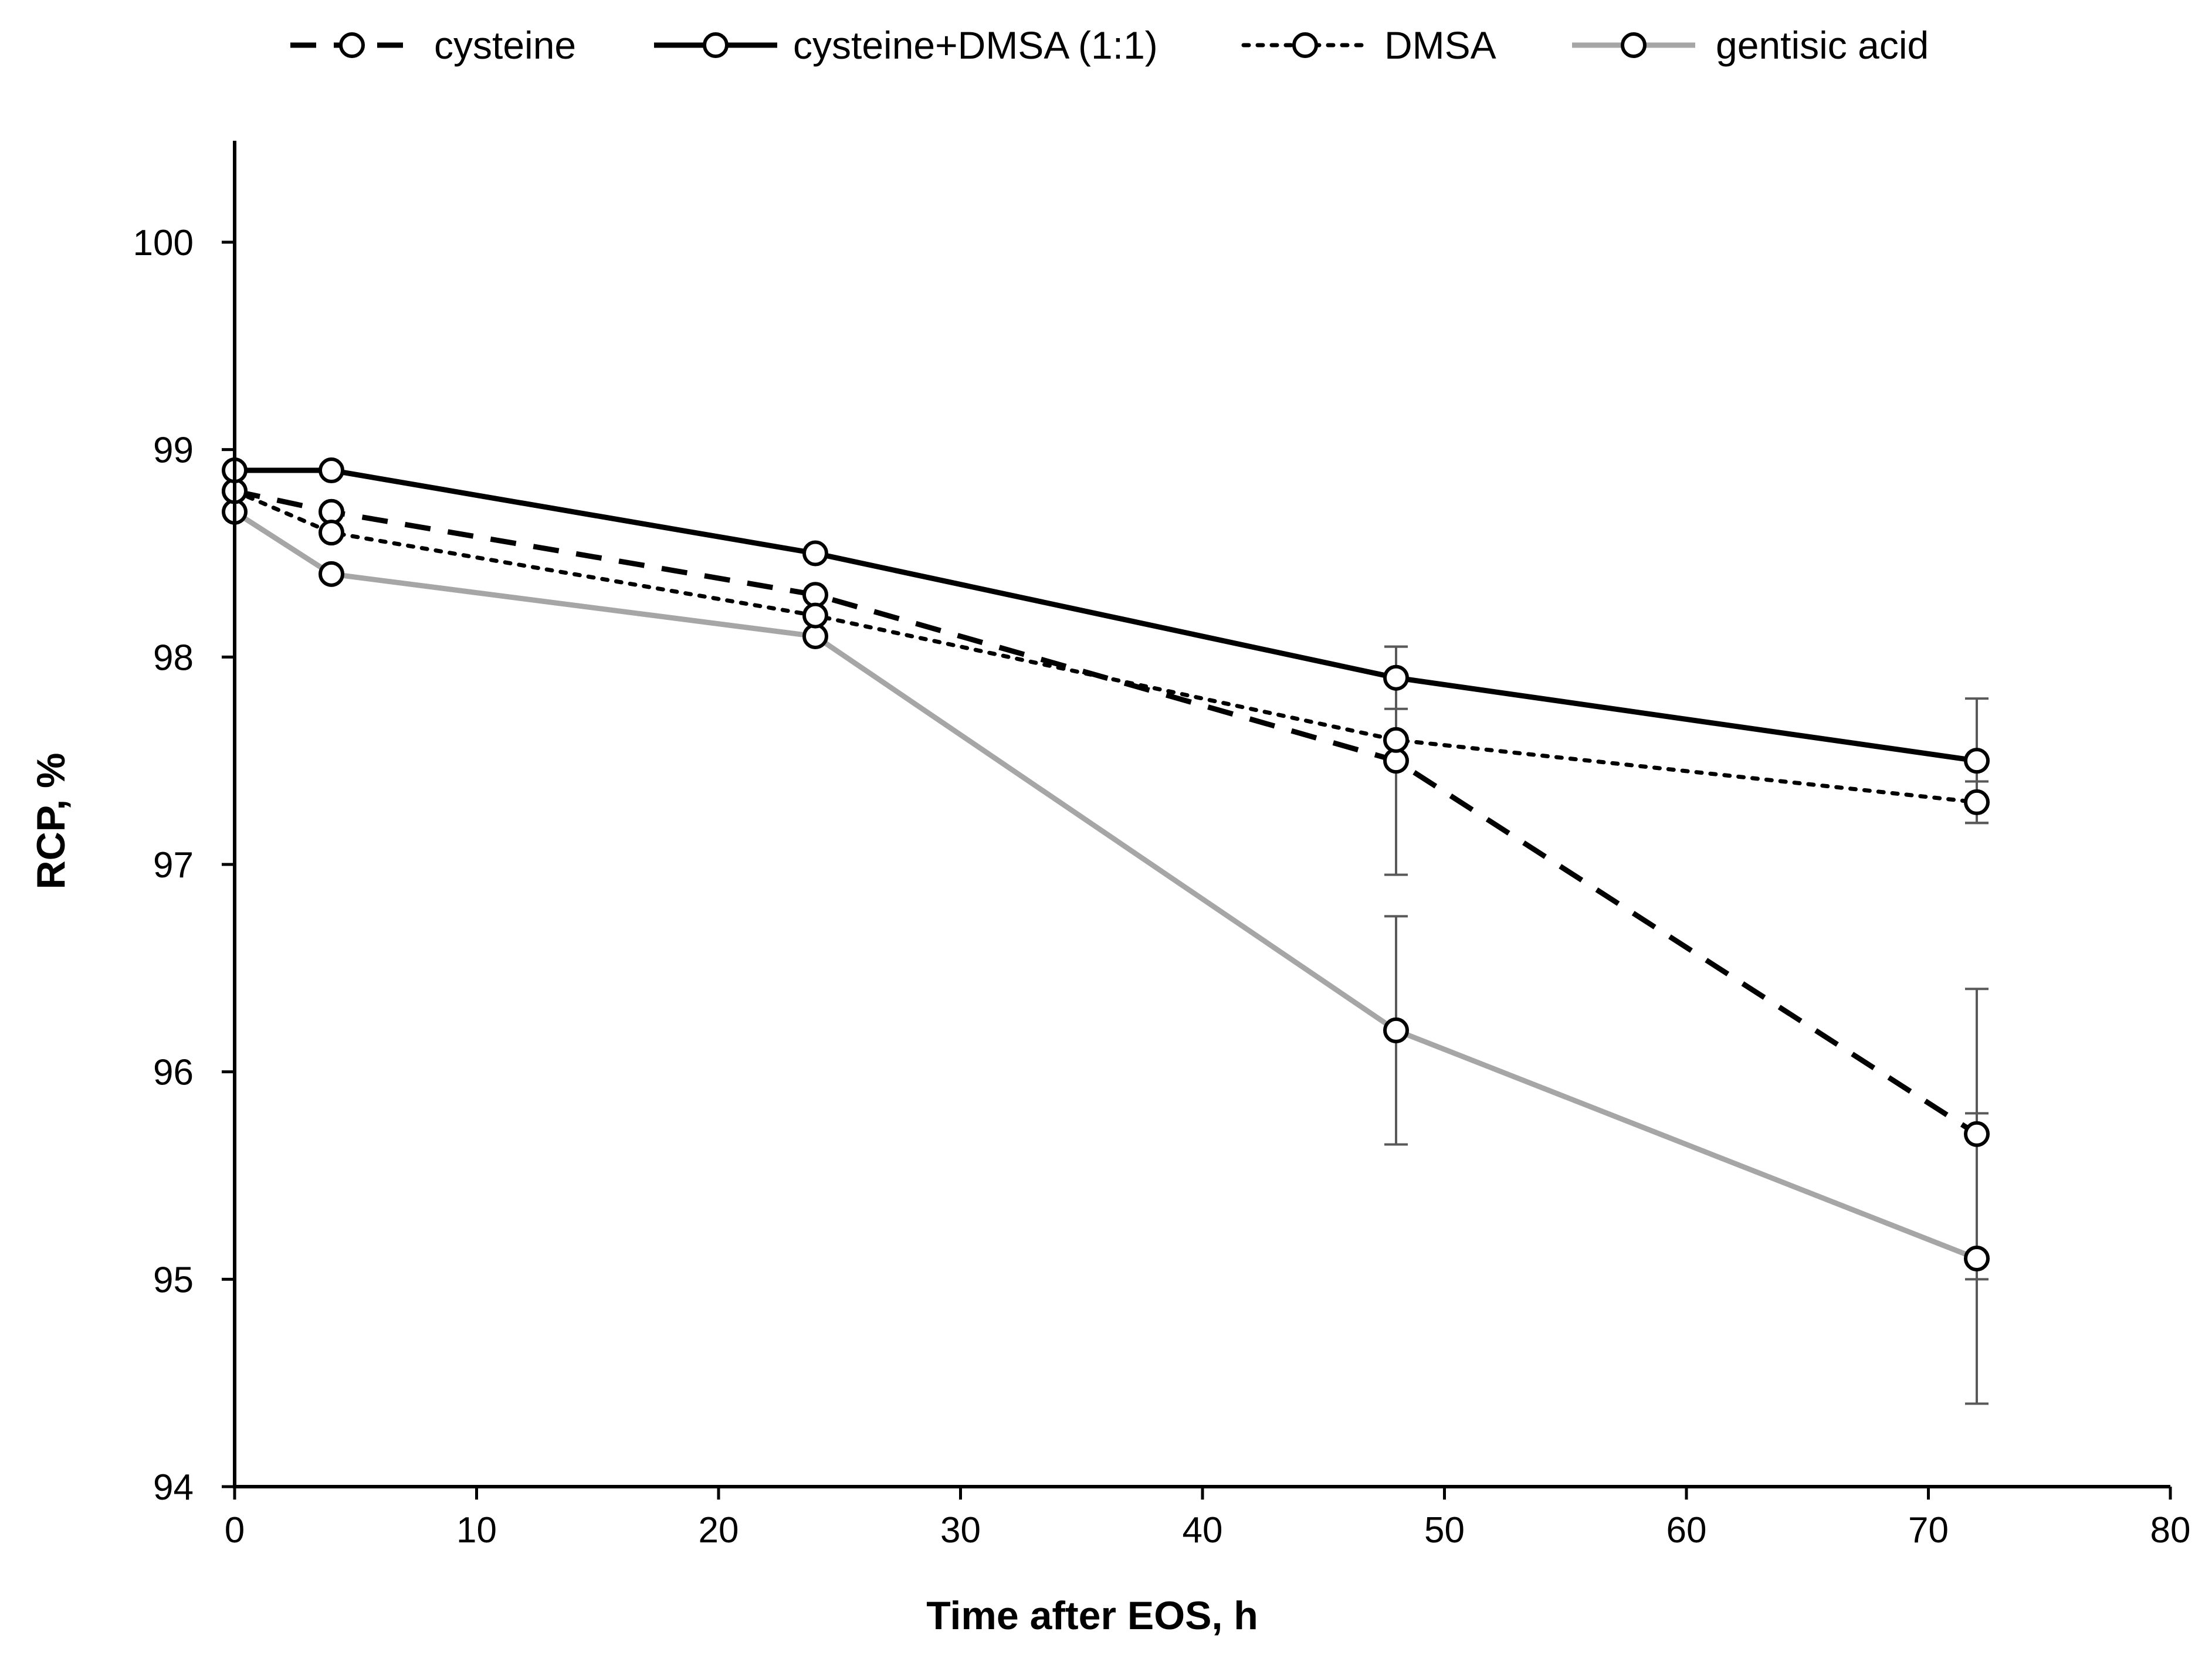 This screenshot has height=1662, width=2212. What do you see at coordinates (173, 450) in the screenshot?
I see `y-tick-label-99: 99` at bounding box center [173, 450].